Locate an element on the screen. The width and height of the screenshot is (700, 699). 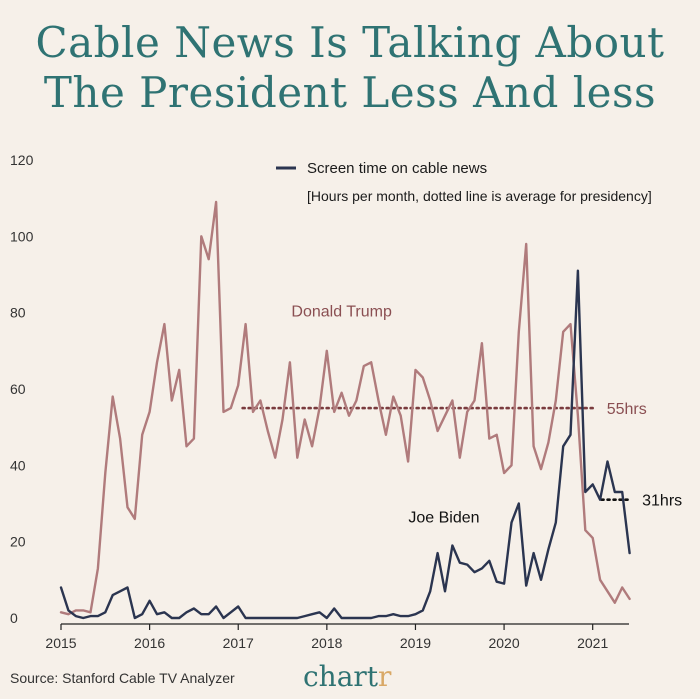
y-tick-label: 40 is located at coordinates (18, 465).